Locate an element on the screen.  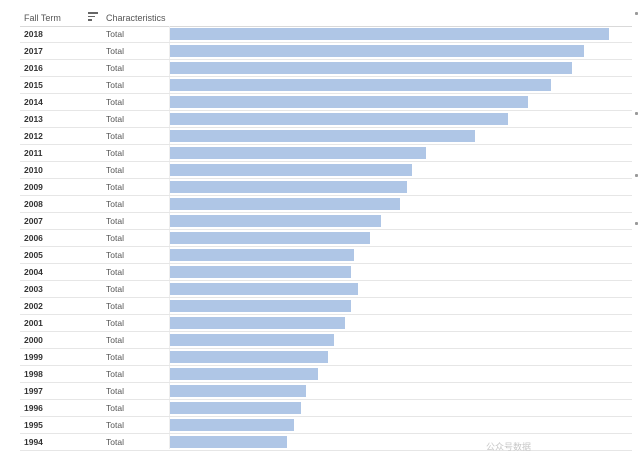
bar-2005 is located at coordinates (262, 255).